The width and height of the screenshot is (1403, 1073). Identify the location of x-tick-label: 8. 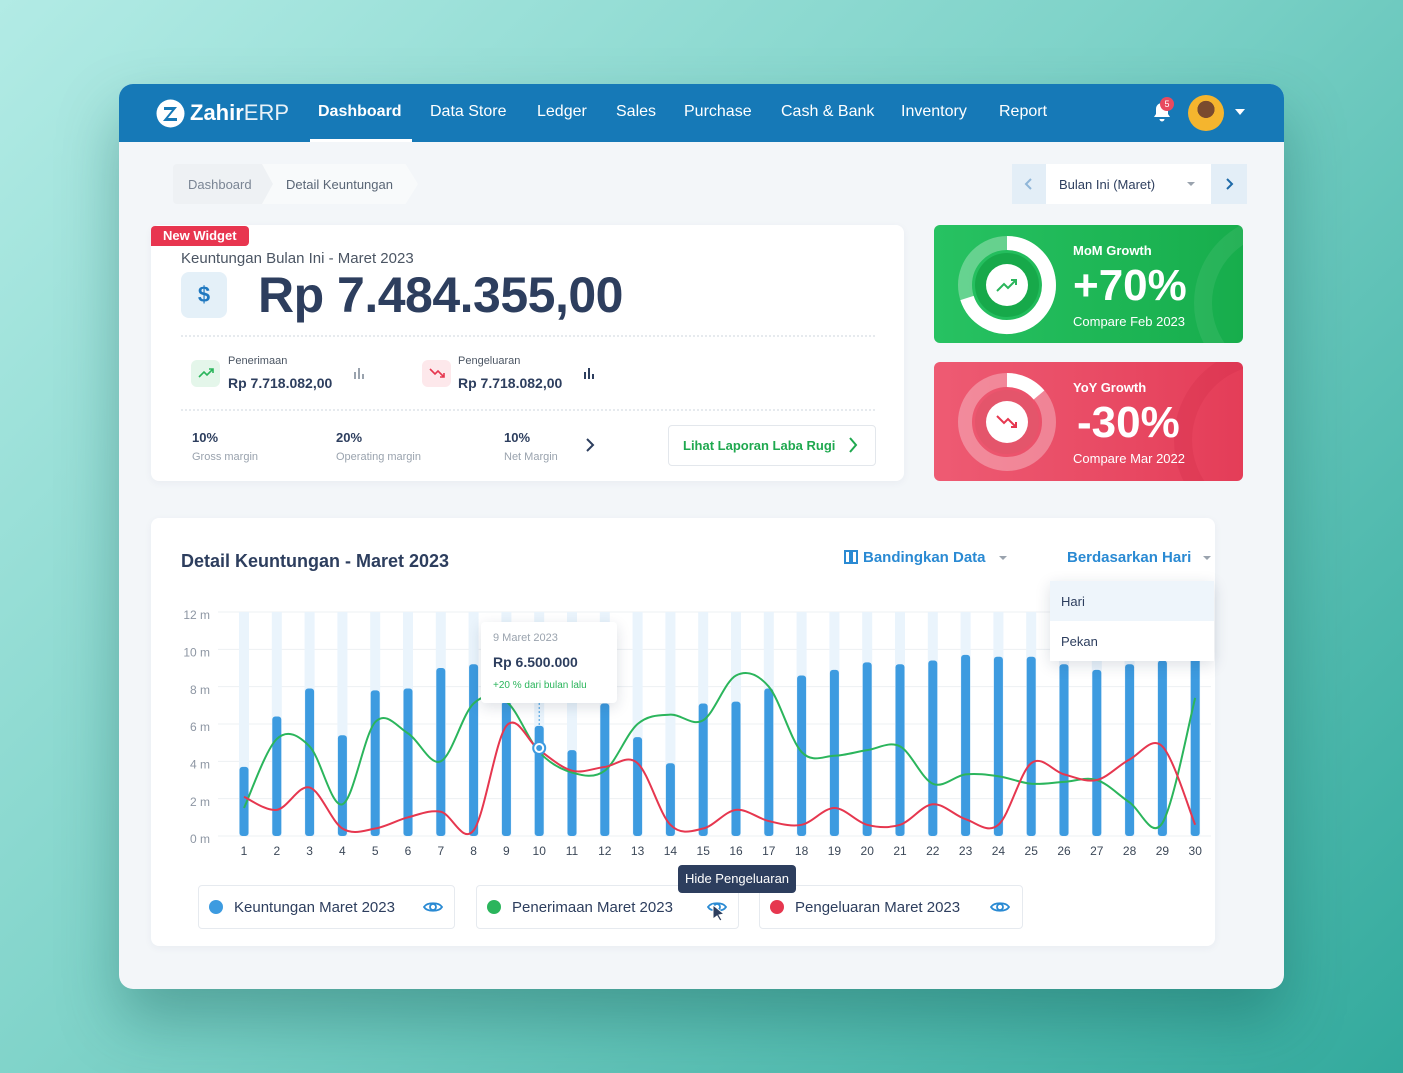
(473, 851).